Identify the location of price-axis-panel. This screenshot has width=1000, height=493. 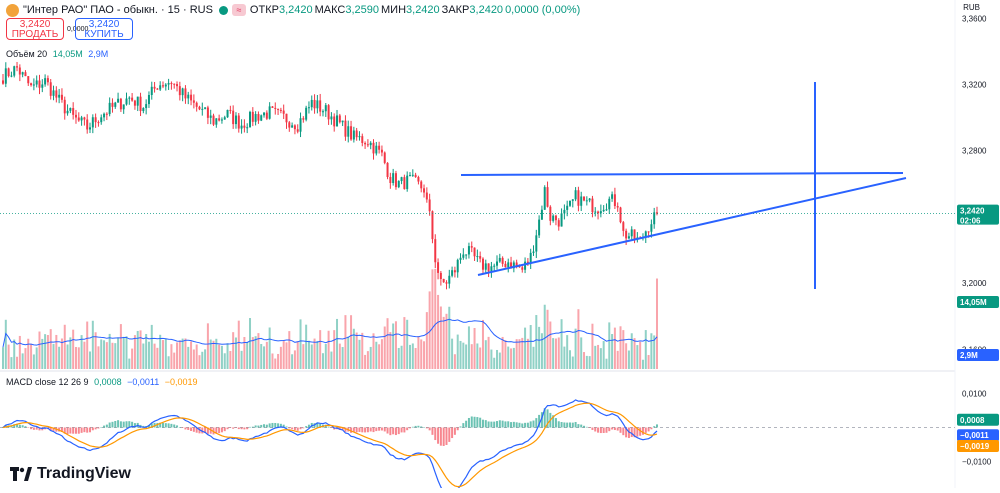
(977, 244).